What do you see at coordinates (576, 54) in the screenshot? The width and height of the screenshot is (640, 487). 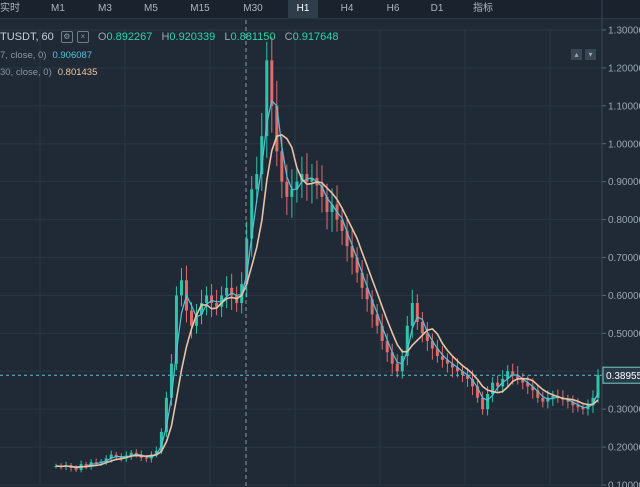 I see `collapse-icon: ▴` at bounding box center [576, 54].